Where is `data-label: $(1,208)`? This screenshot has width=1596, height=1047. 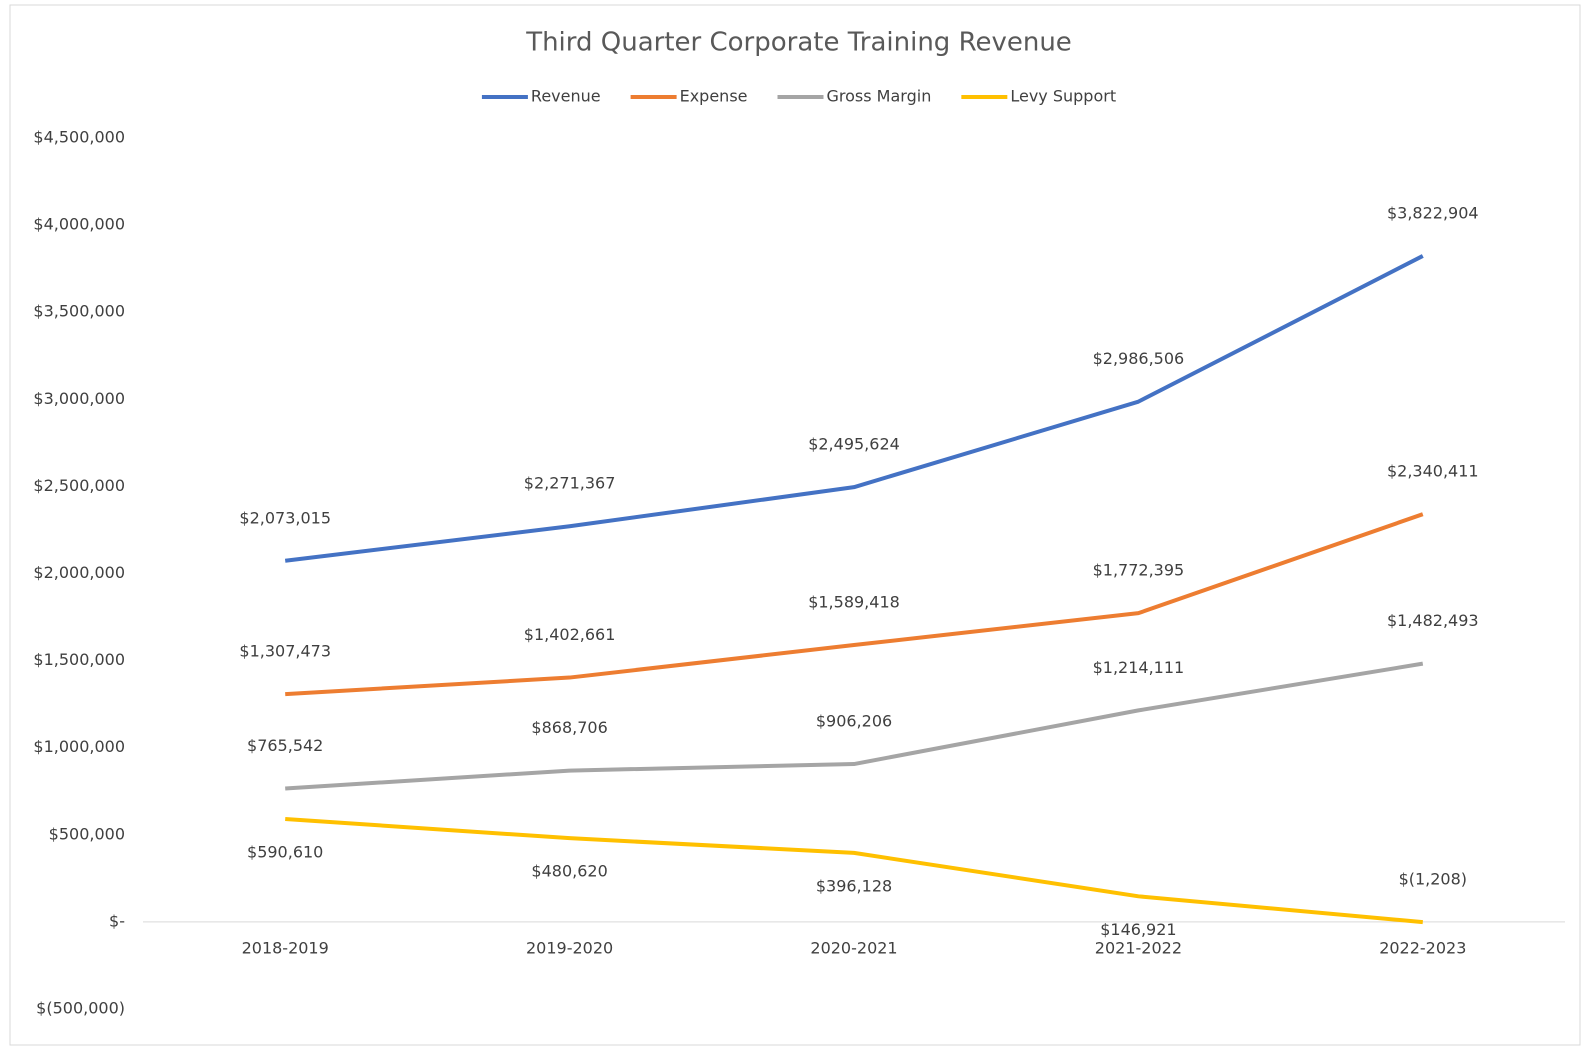 data-label: $(1,208) is located at coordinates (1433, 879).